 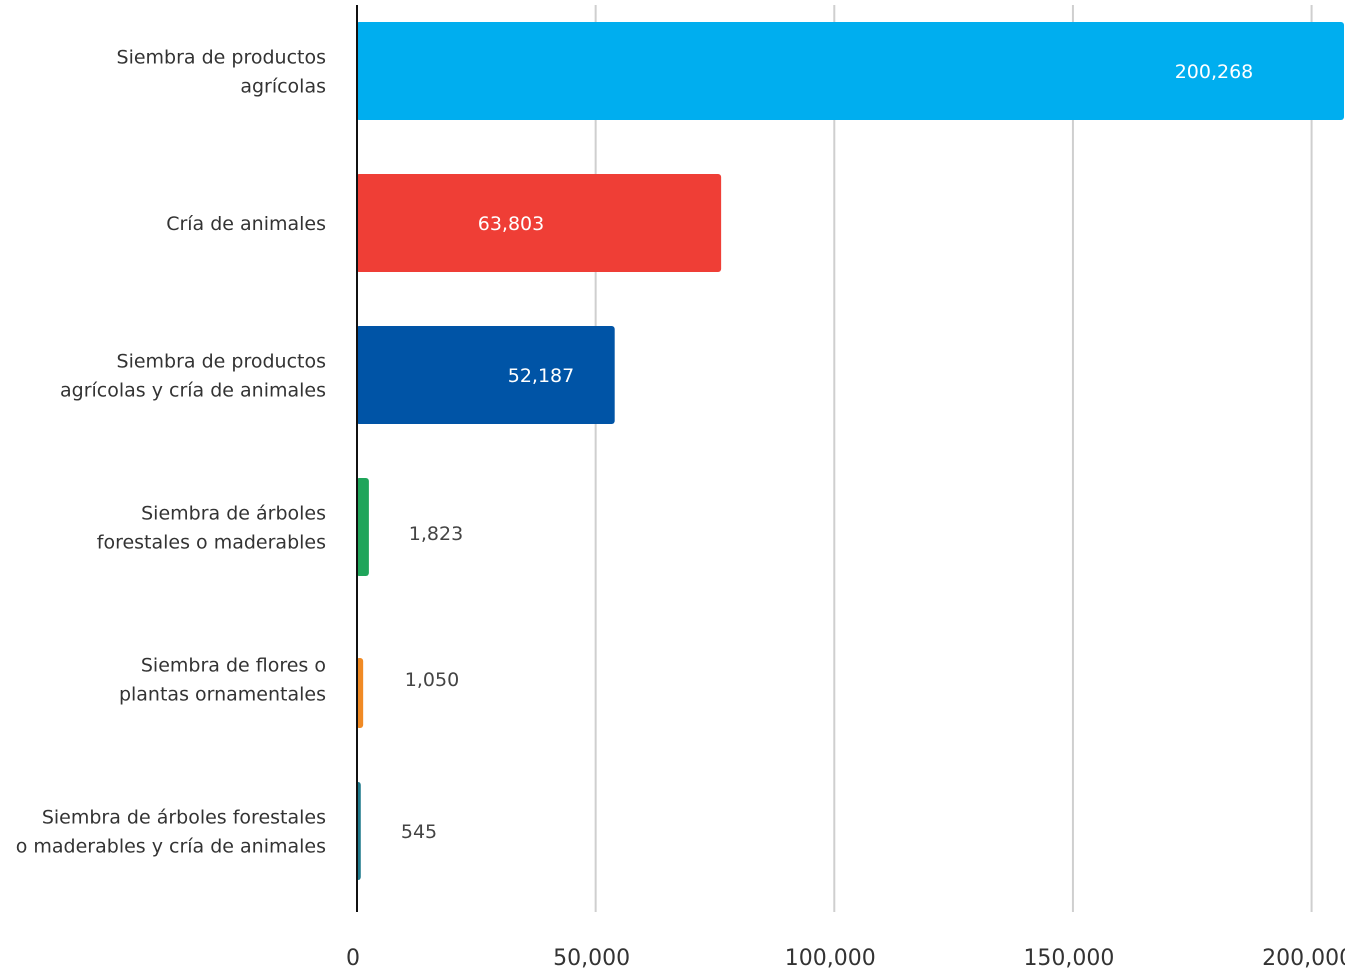 I want to click on category-label: Siembra de productos agrícolas, so click(x=221, y=72).